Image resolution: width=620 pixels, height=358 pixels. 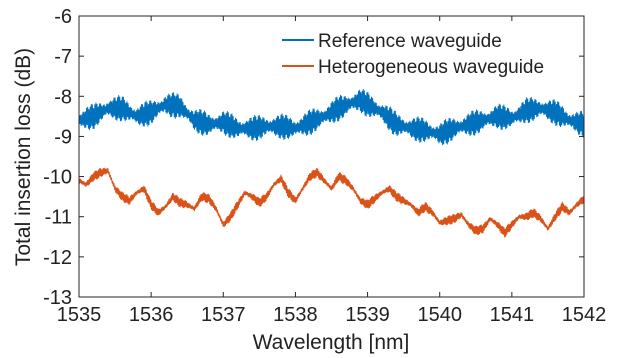 What do you see at coordinates (439, 315) in the screenshot?
I see `x-tick-label: 1540` at bounding box center [439, 315].